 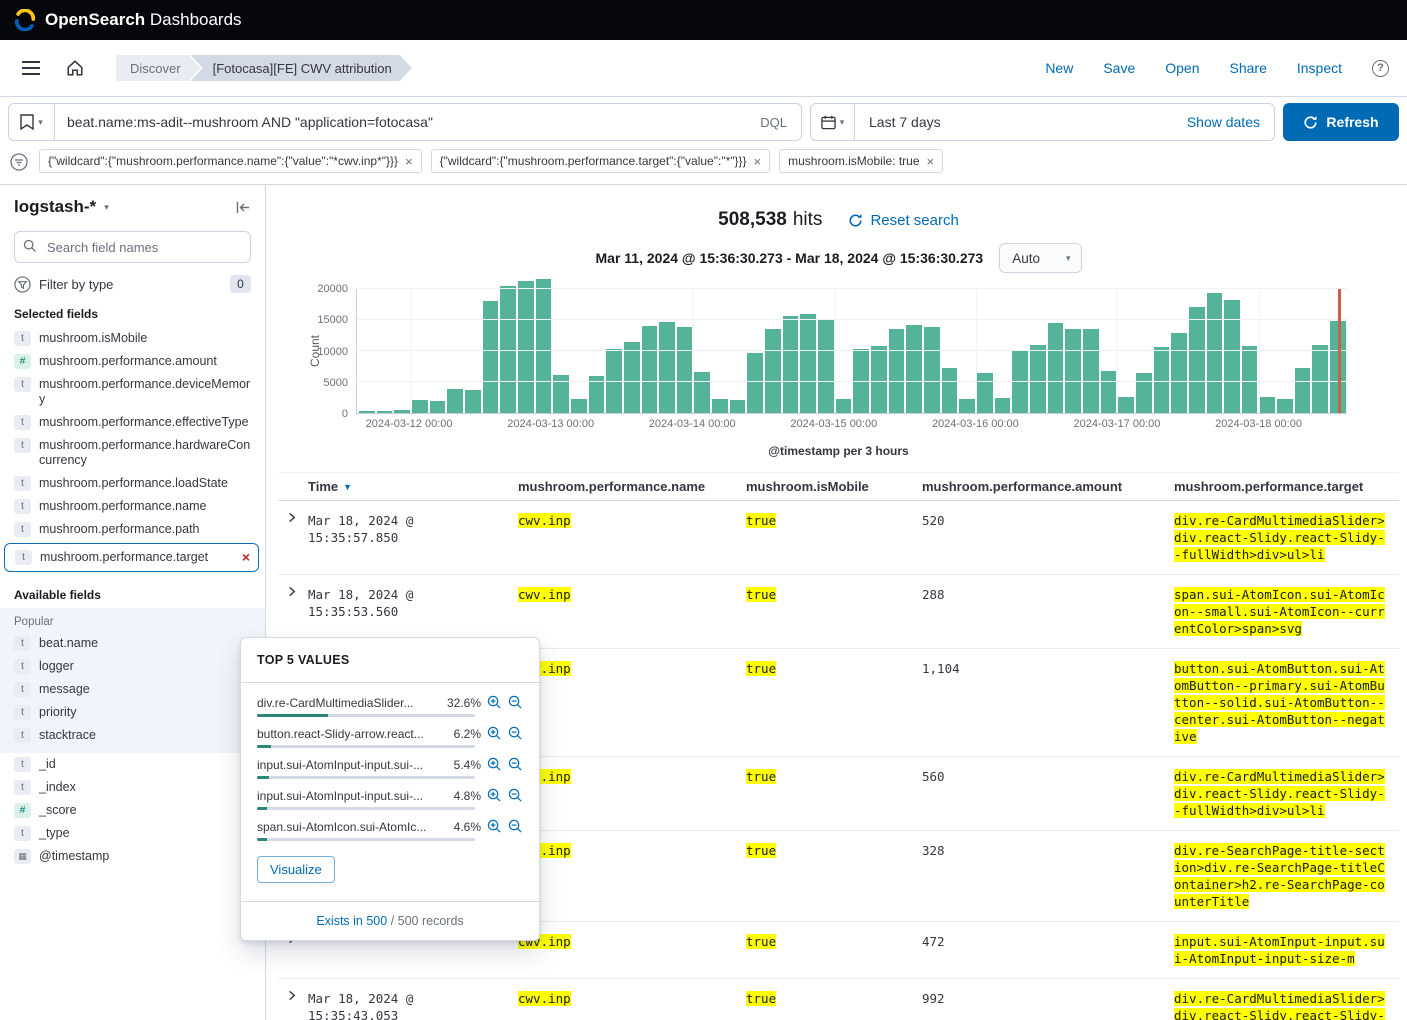 What do you see at coordinates (1182, 68) in the screenshot?
I see `open-button: Open` at bounding box center [1182, 68].